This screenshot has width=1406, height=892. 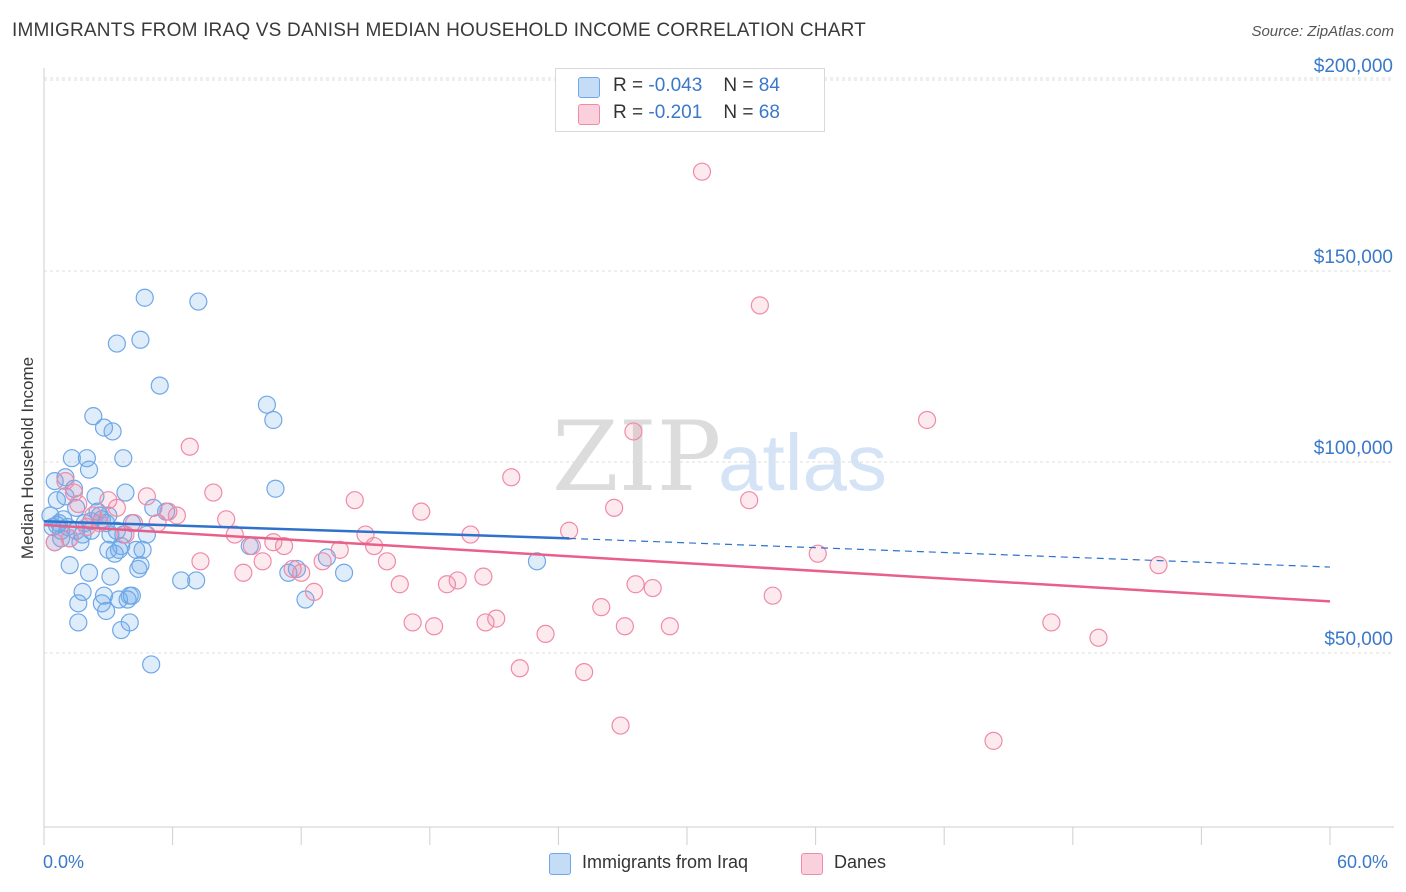 I want to click on danes-r-label: R =, so click(x=628, y=112).